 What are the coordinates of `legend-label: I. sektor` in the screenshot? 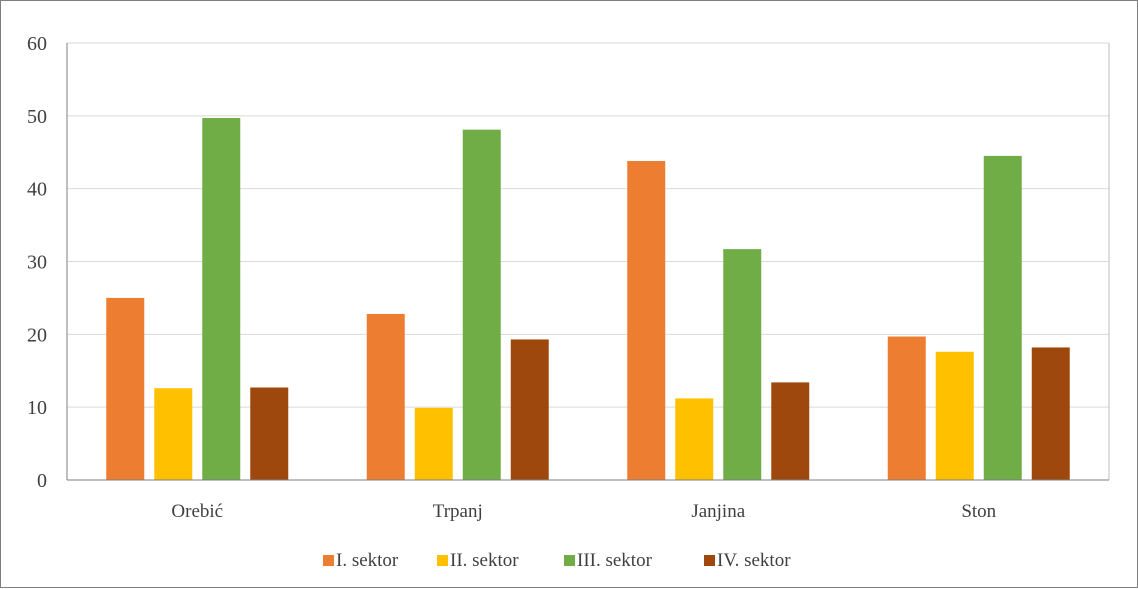 It's located at (367, 560).